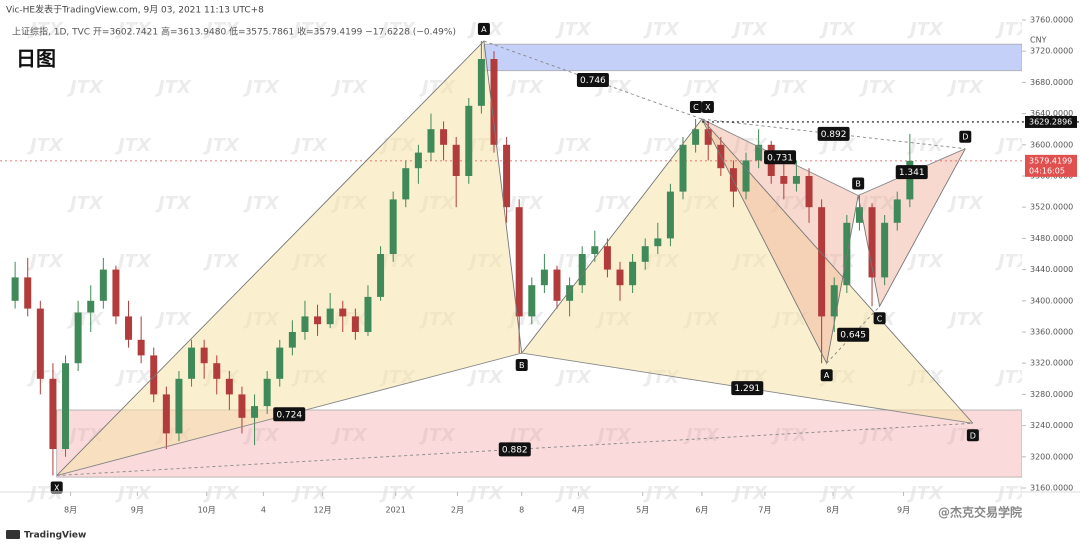 The width and height of the screenshot is (1080, 548). I want to click on x-tick-label: 9月, so click(903, 510).